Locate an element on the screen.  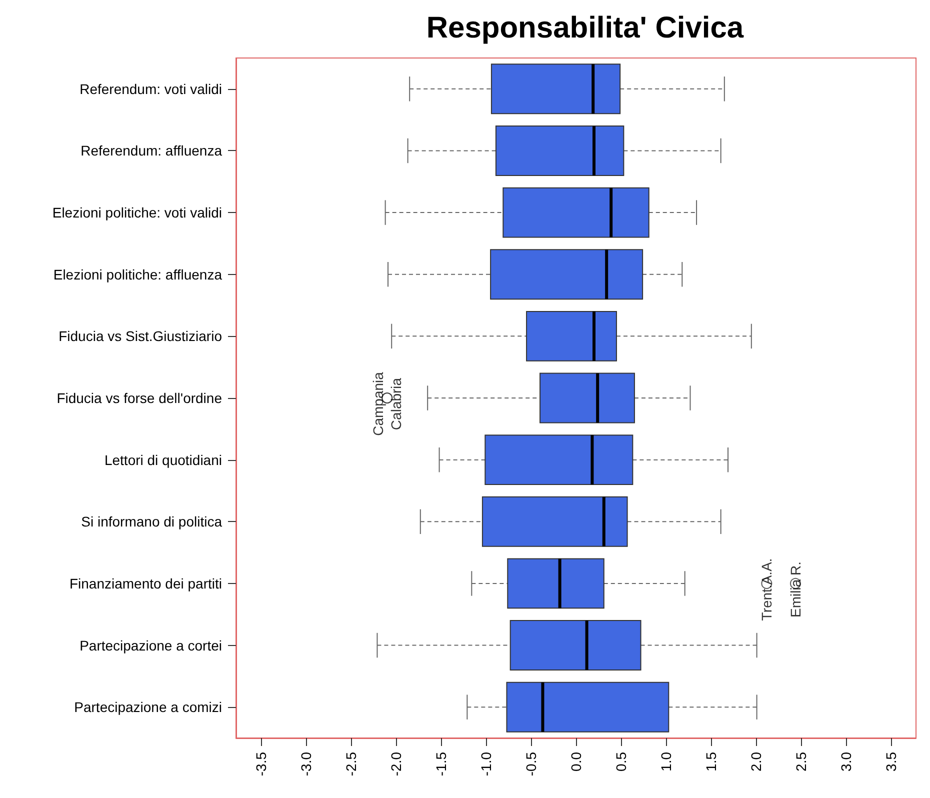
annotation: Campania is located at coordinates (378, 404).